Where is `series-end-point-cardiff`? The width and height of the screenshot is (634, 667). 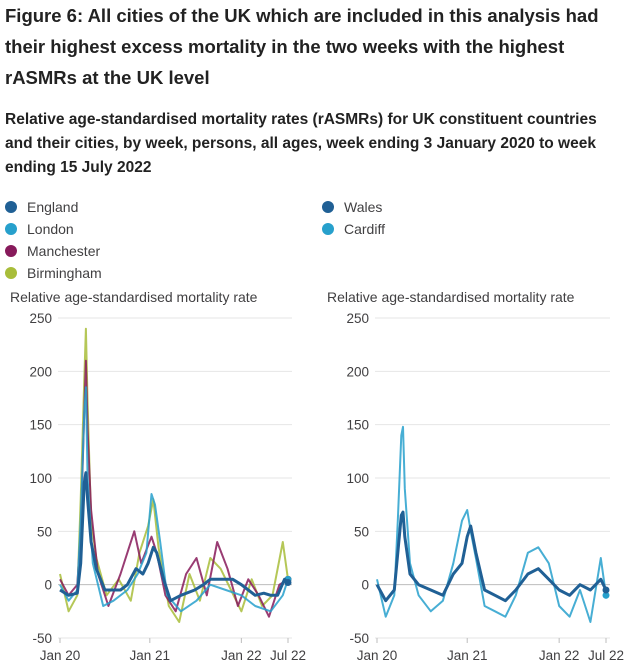 series-end-point-cardiff is located at coordinates (606, 595).